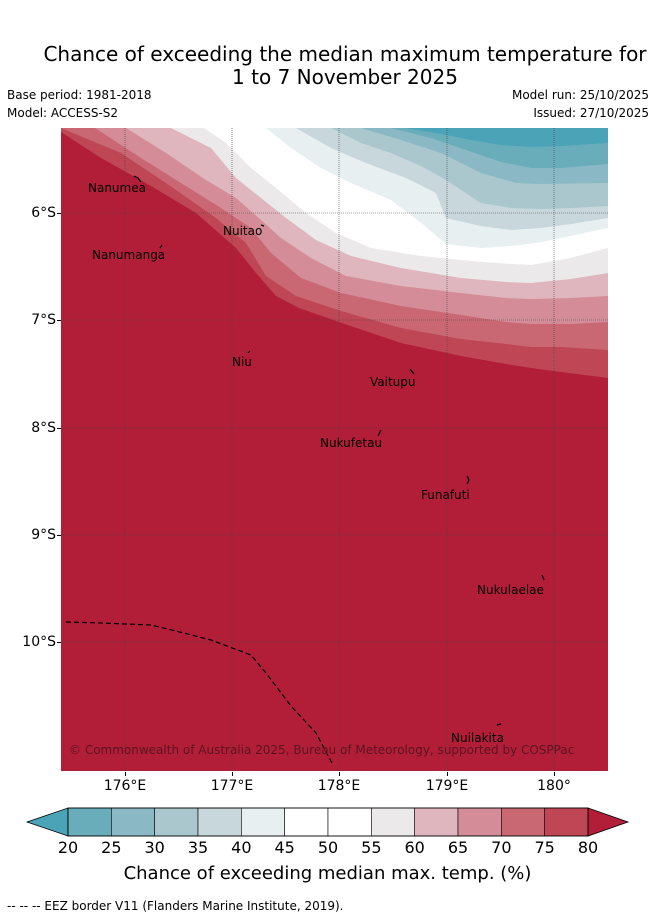 The height and width of the screenshot is (919, 655). What do you see at coordinates (393, 382) in the screenshot?
I see `place-label-vaitupu: Vaitupu` at bounding box center [393, 382].